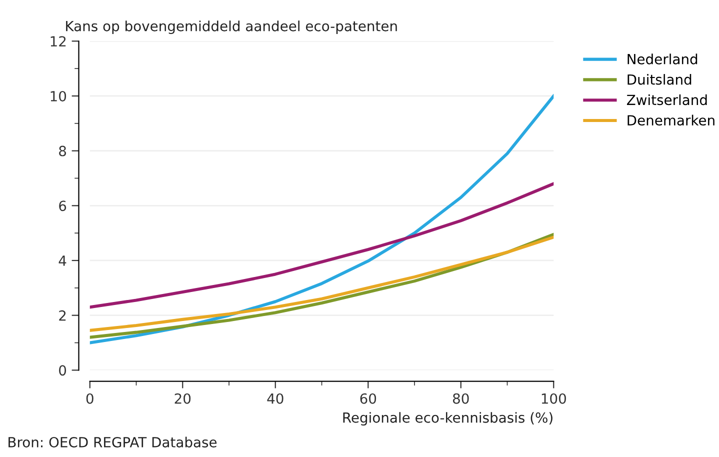 This screenshot has width=719, height=457. What do you see at coordinates (554, 398) in the screenshot?
I see `x-tick-label: 100` at bounding box center [554, 398].